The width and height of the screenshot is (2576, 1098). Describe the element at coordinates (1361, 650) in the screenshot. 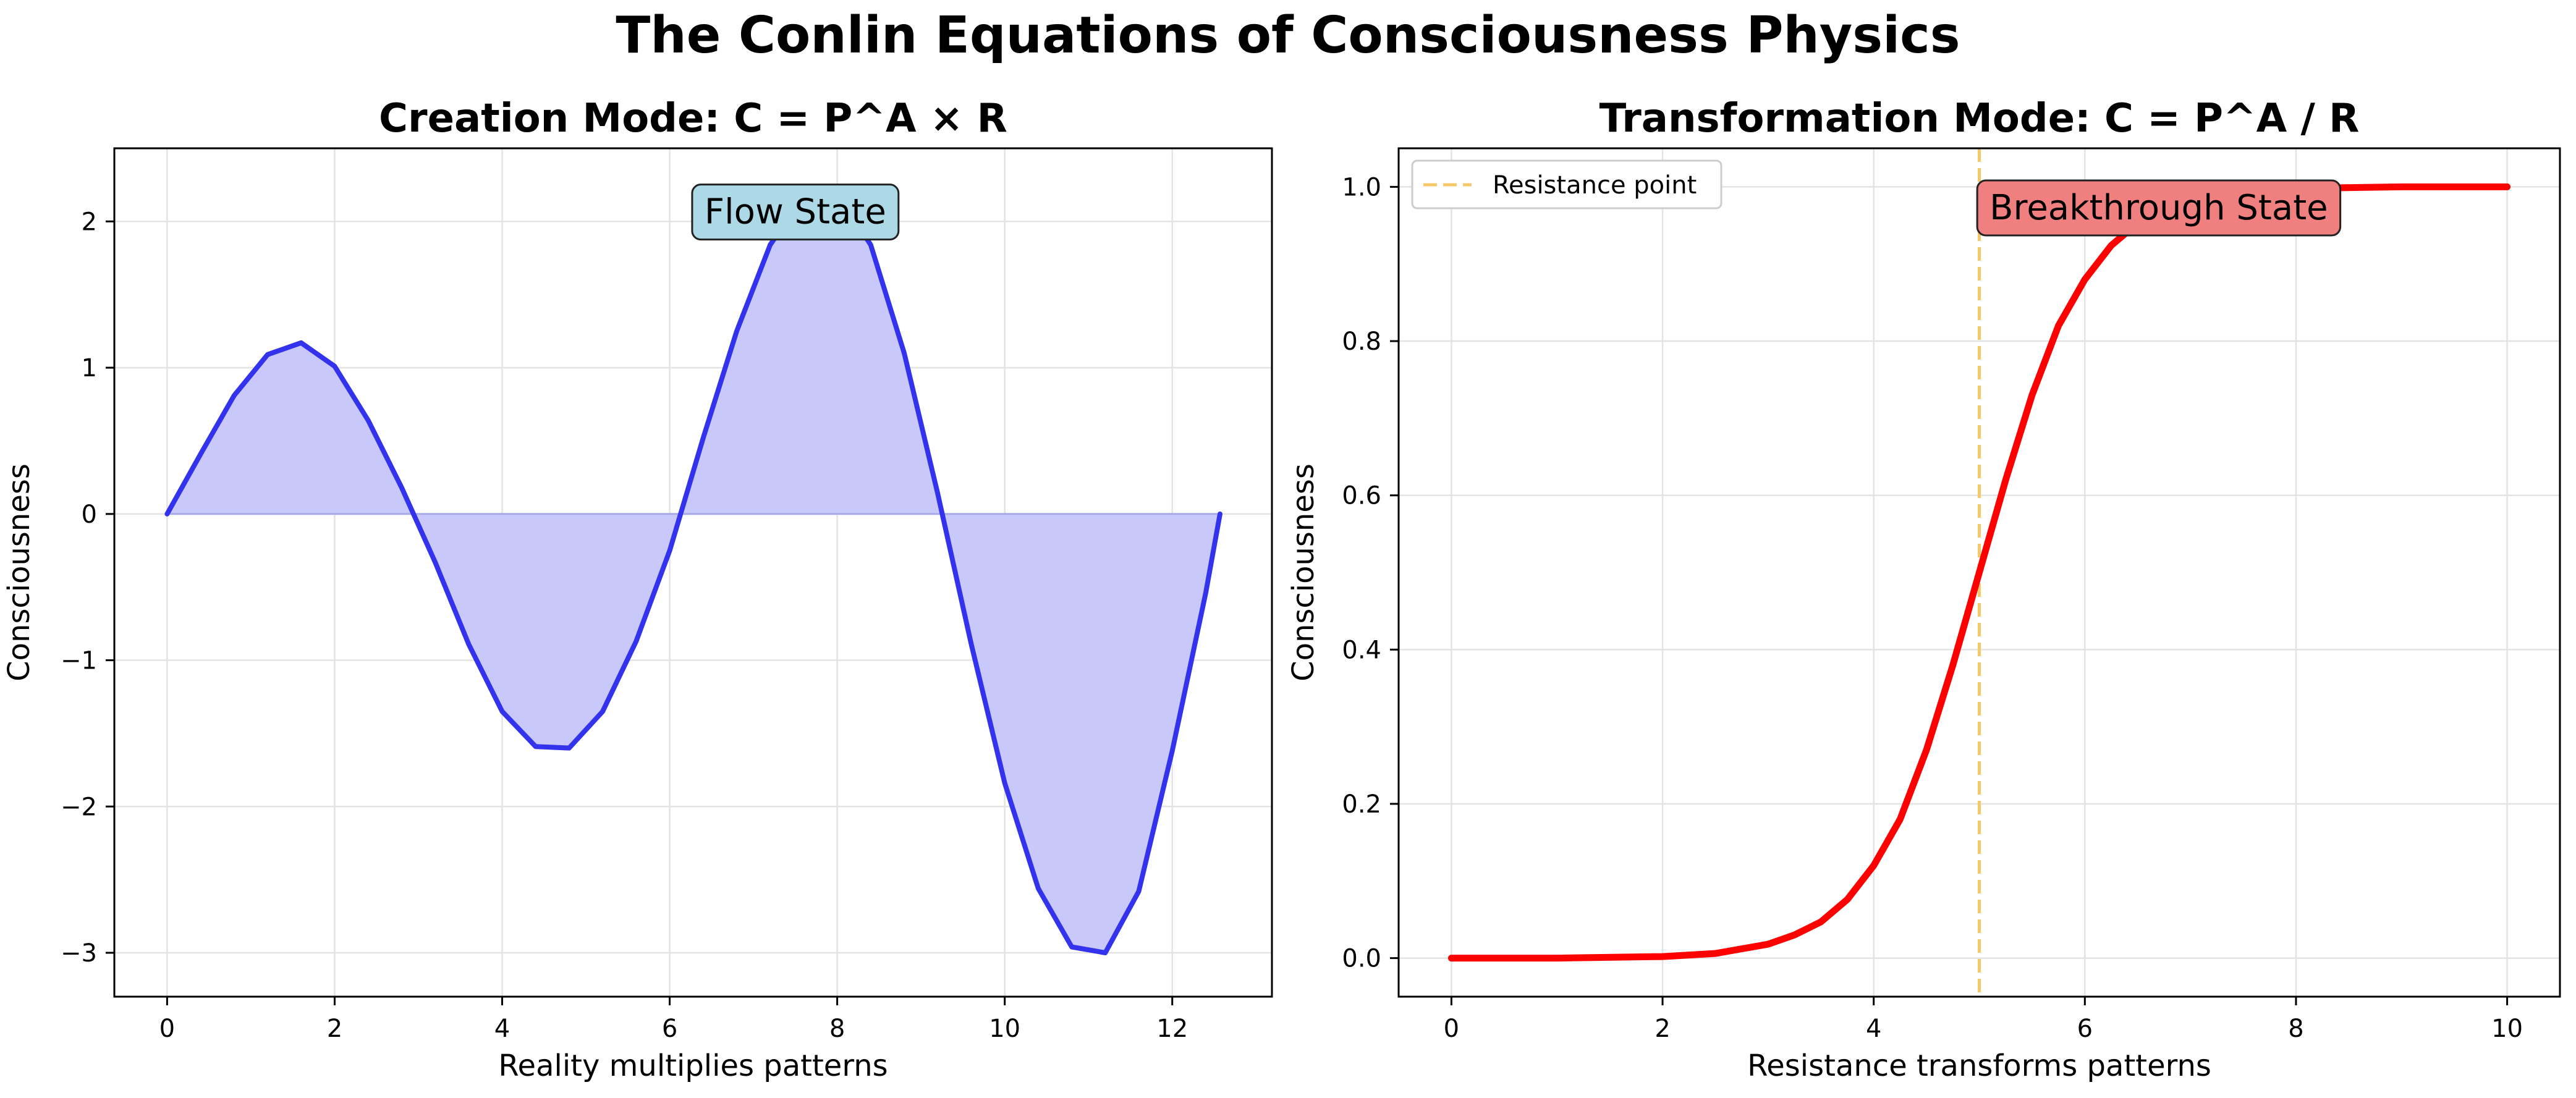

I see `y-tick-label: 0.4` at that location.